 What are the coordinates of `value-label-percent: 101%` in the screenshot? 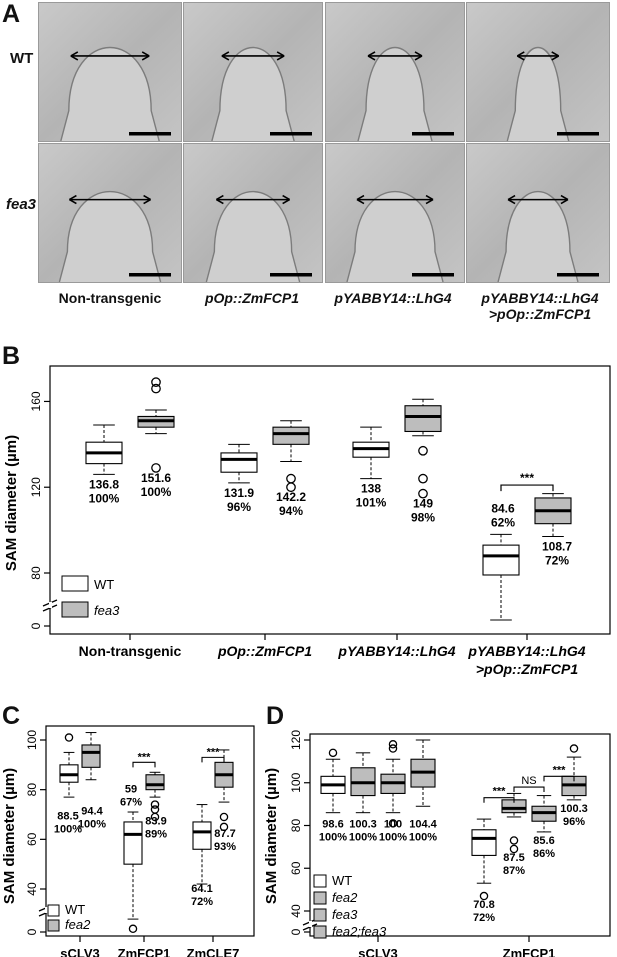 It's located at (371, 503).